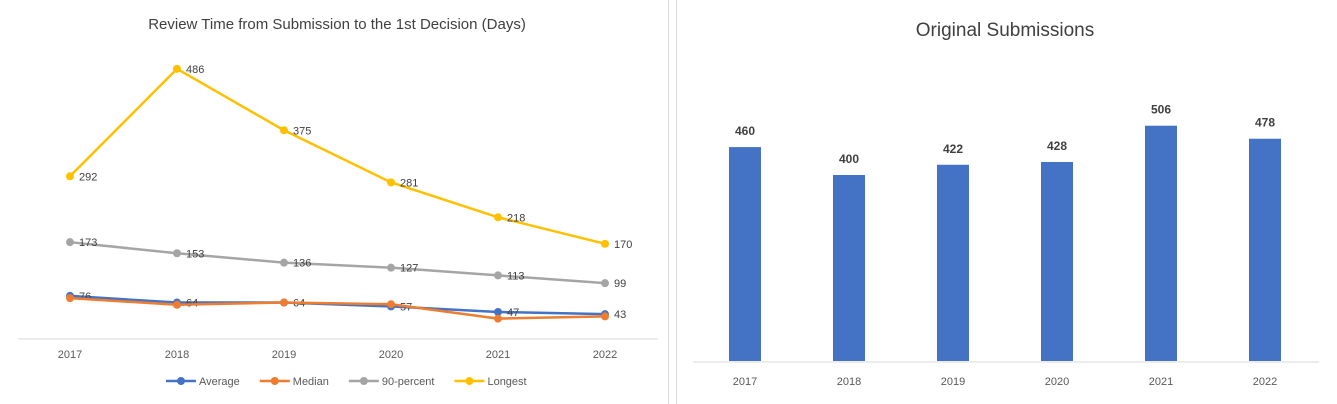 The image size is (1337, 404). I want to click on legend-label-average: Average, so click(219, 382).